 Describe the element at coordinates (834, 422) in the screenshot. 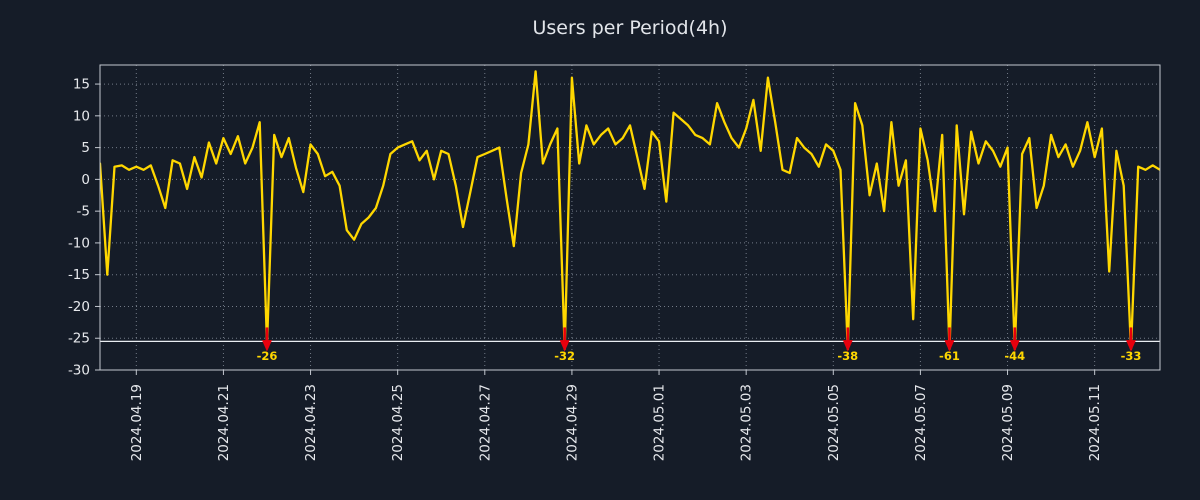

I see `x-tick-label: 2024.05.05` at that location.